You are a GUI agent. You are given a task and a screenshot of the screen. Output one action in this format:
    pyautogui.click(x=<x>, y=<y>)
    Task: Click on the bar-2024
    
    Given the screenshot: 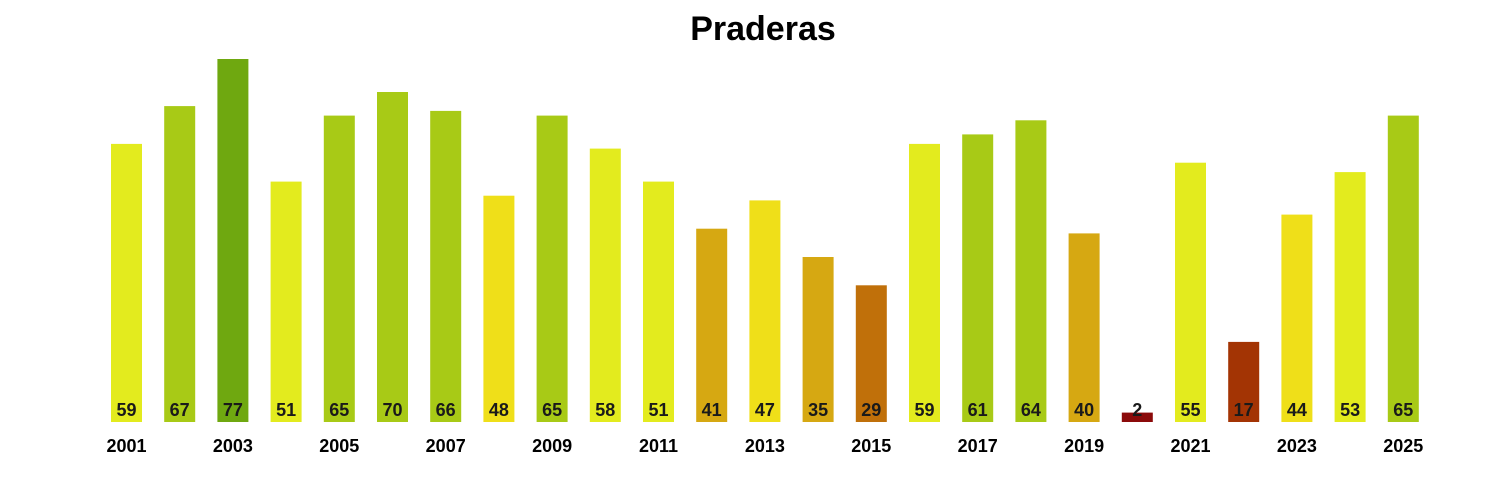 What is the action you would take?
    pyautogui.click(x=1350, y=297)
    